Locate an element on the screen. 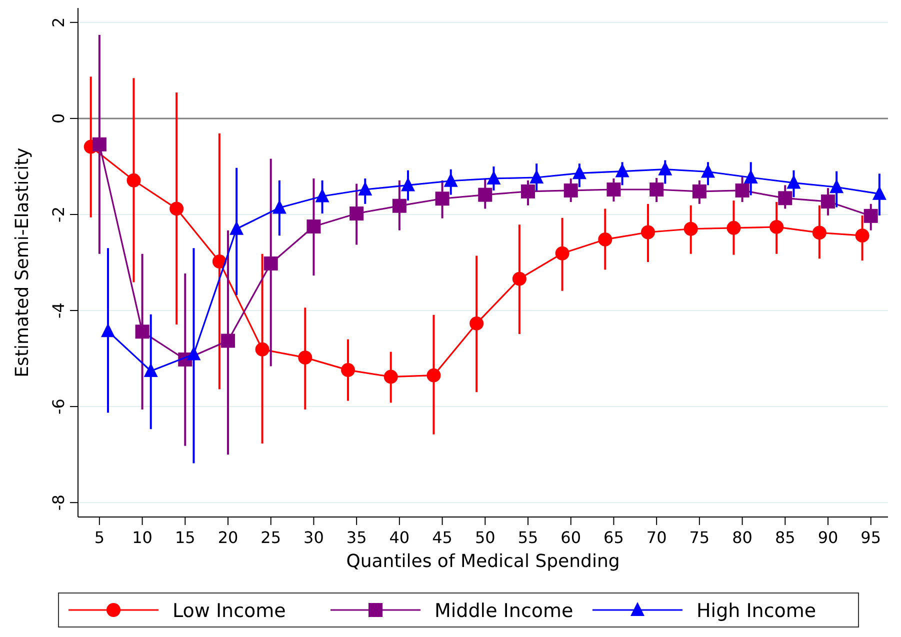 This screenshot has height=637, width=901. x-tick-label: 60 is located at coordinates (571, 537).